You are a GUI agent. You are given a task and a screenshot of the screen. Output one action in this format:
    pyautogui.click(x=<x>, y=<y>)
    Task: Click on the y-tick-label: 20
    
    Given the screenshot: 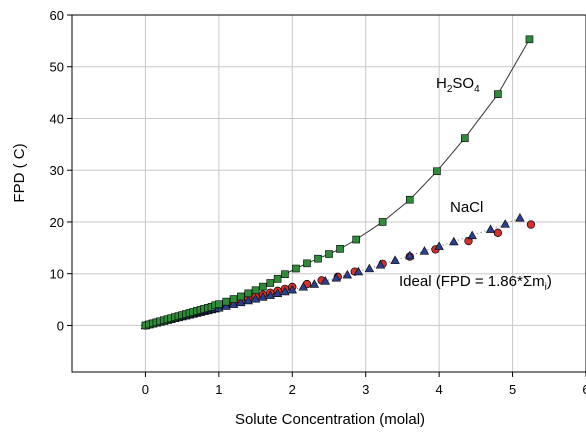 What is the action you would take?
    pyautogui.click(x=57, y=222)
    